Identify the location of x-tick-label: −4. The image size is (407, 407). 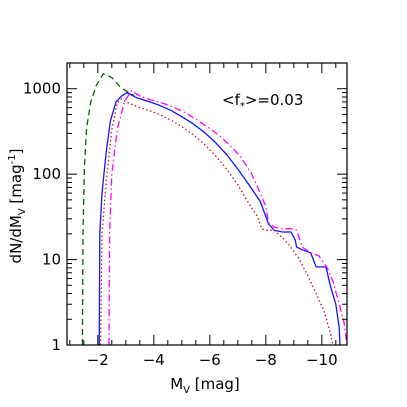
(154, 360).